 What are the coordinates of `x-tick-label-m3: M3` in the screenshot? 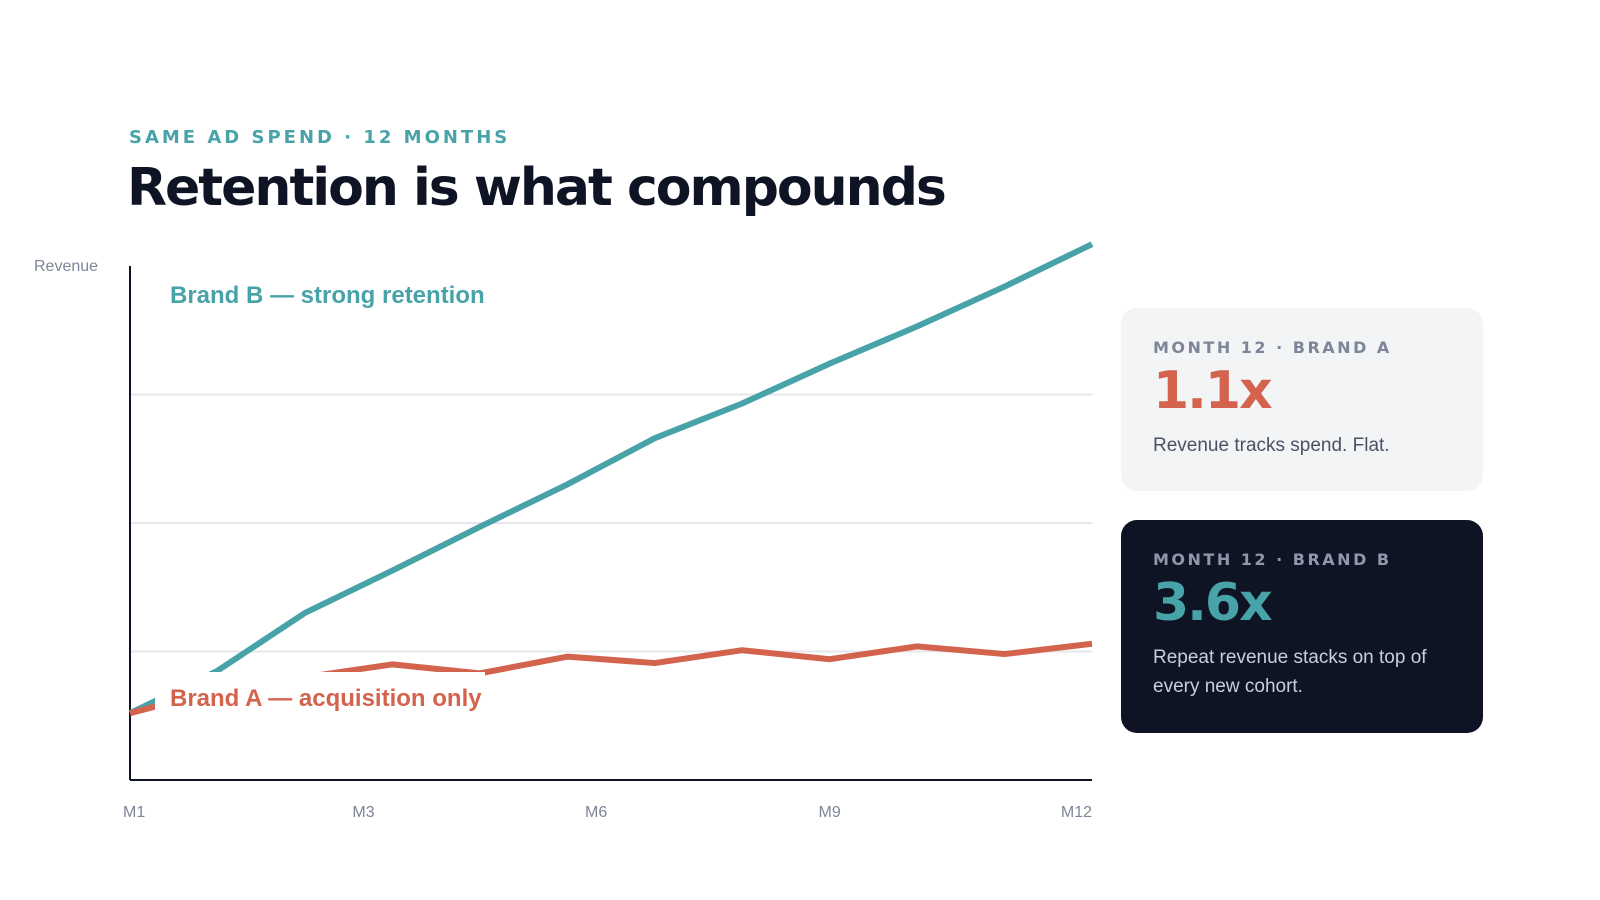 It's located at (363, 812).